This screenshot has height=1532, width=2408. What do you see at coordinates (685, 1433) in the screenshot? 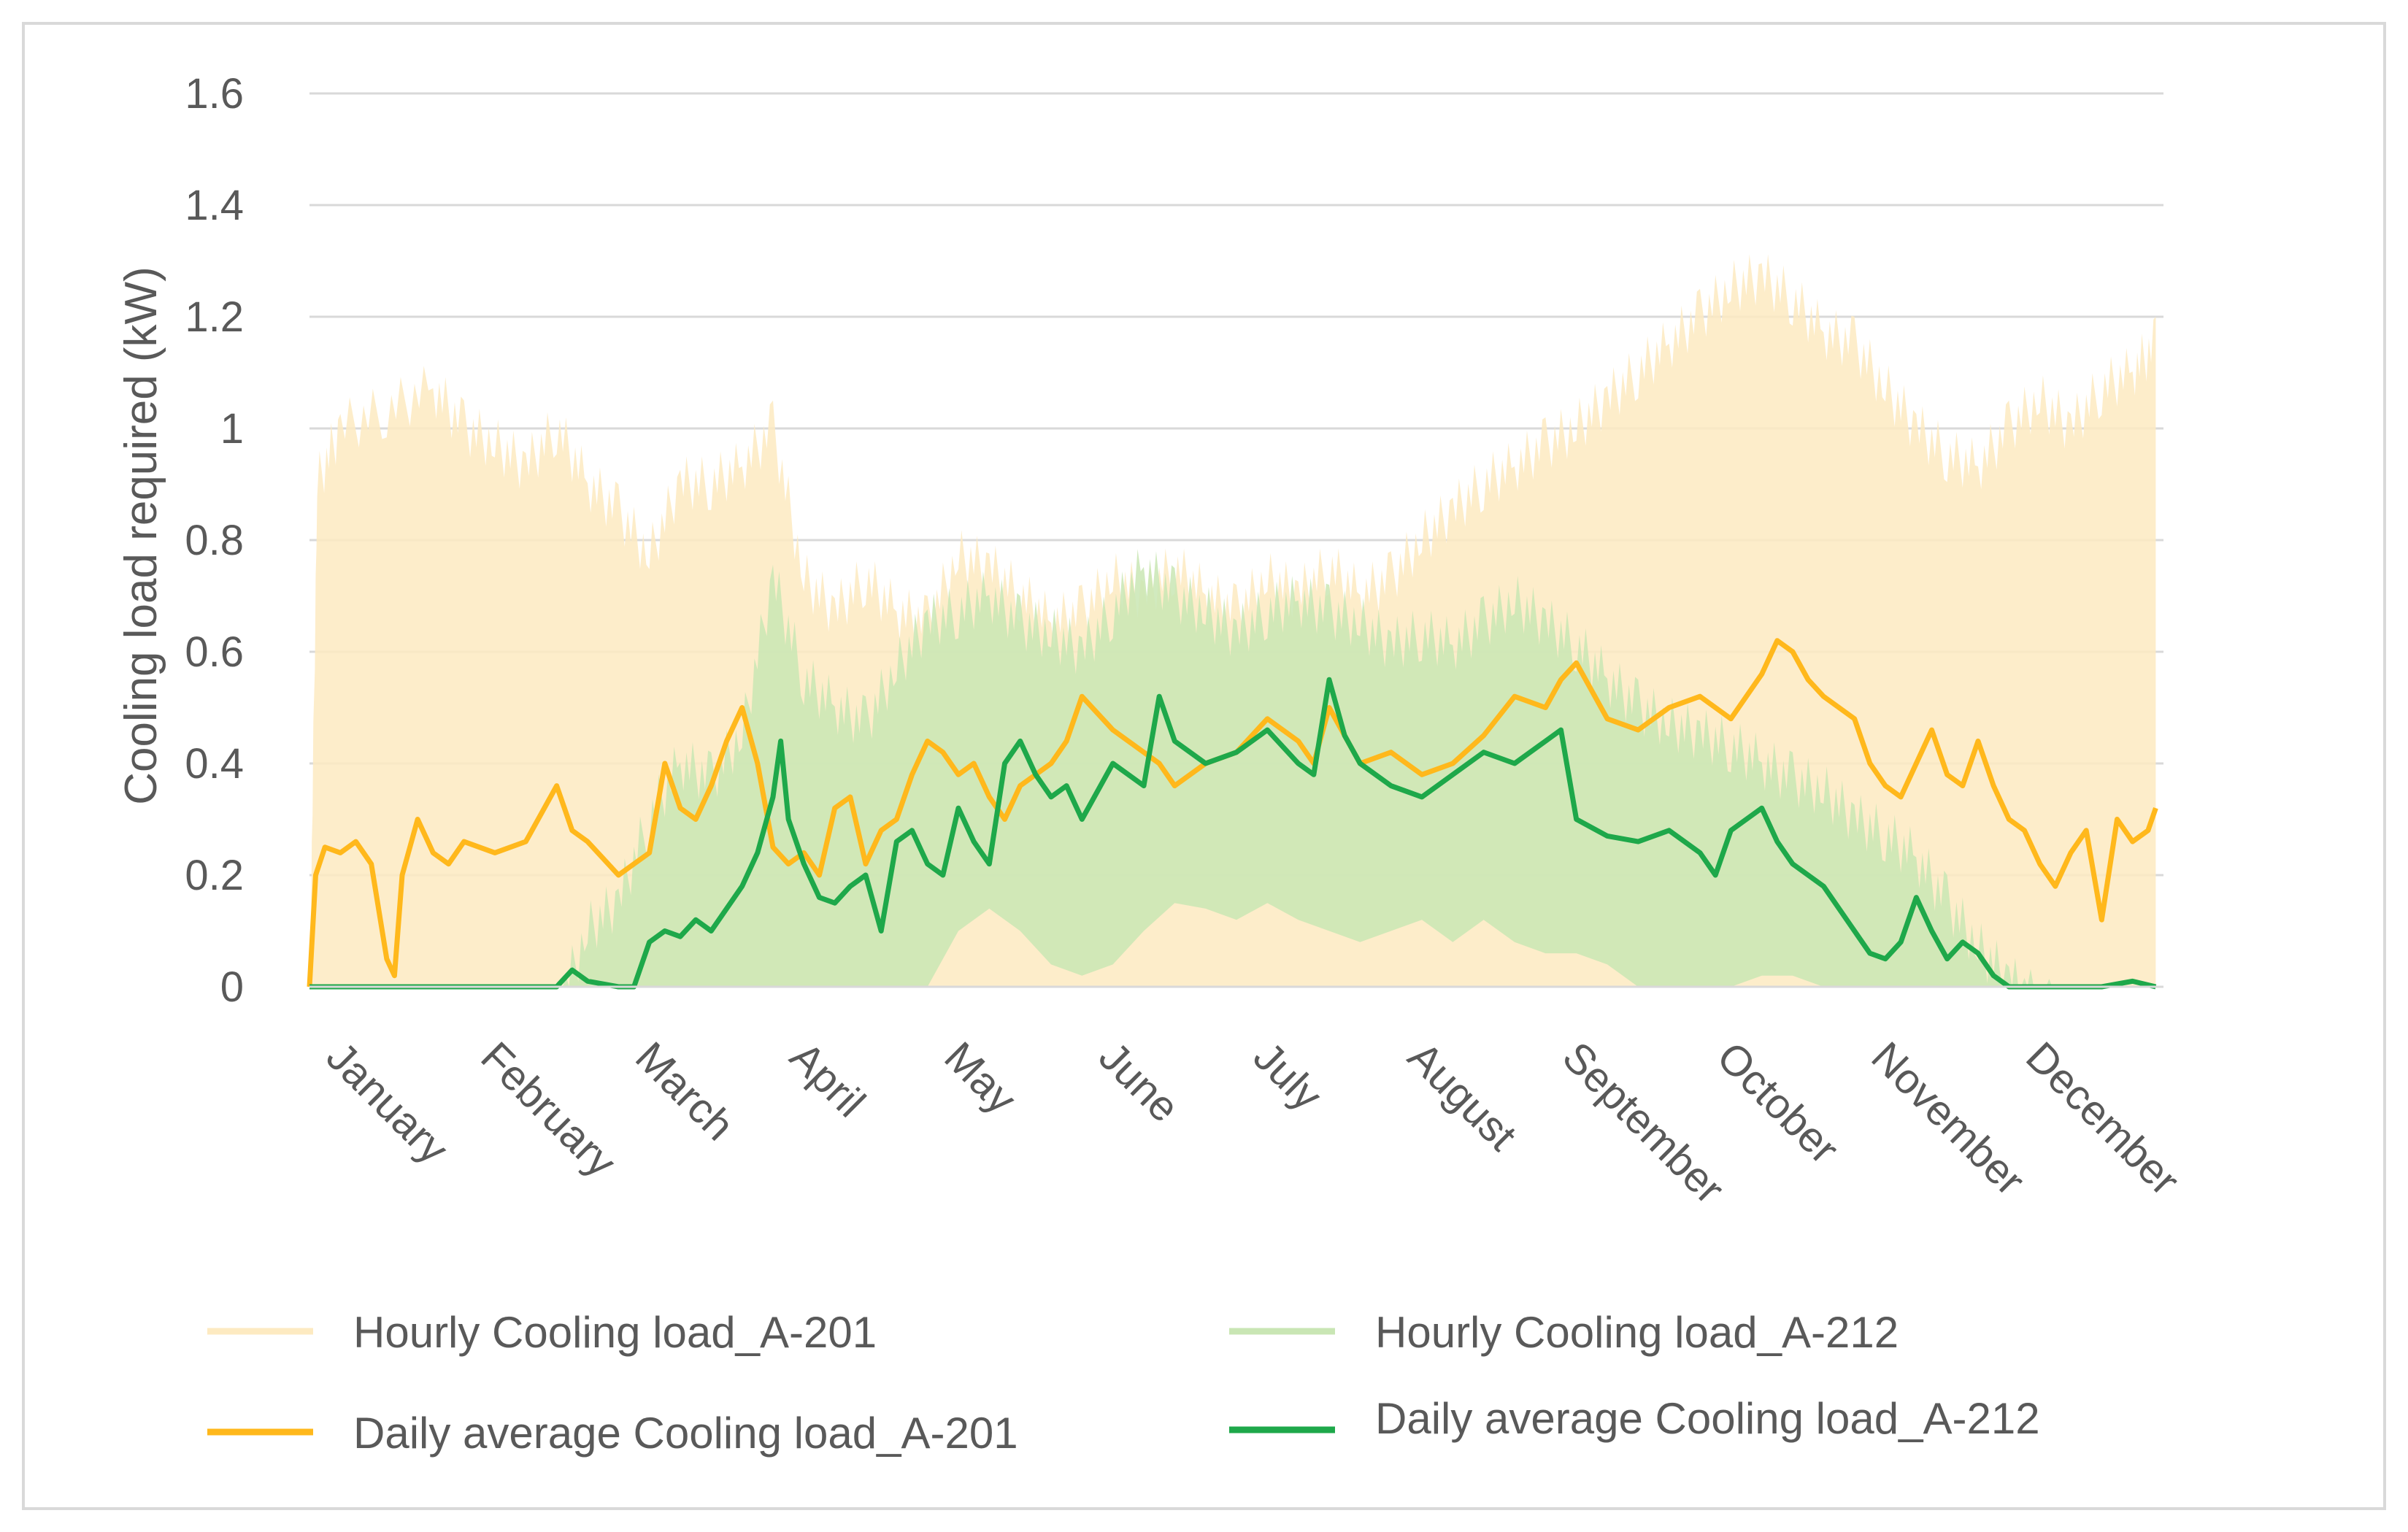
I see `legend-label: Daily average Cooling load_A-201` at bounding box center [685, 1433].